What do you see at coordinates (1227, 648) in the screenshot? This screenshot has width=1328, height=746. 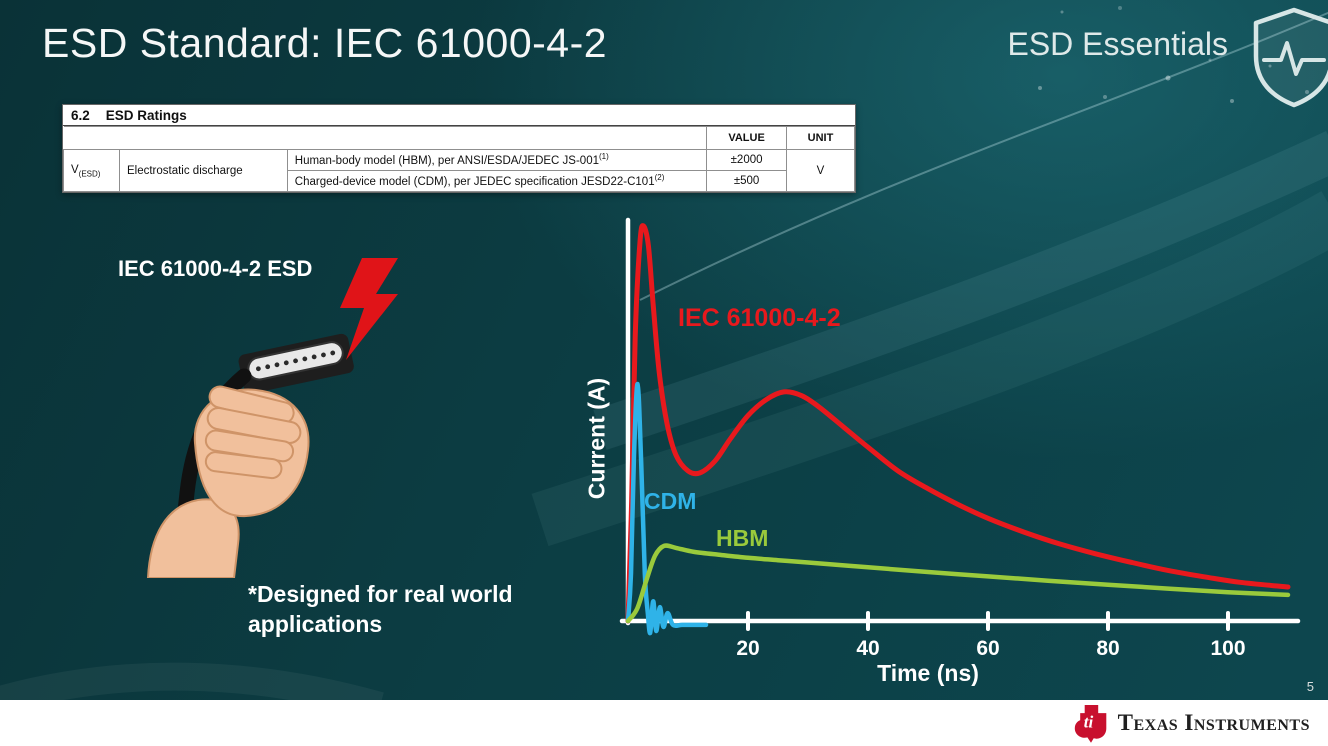 I see `x-tick-label: 100` at bounding box center [1227, 648].